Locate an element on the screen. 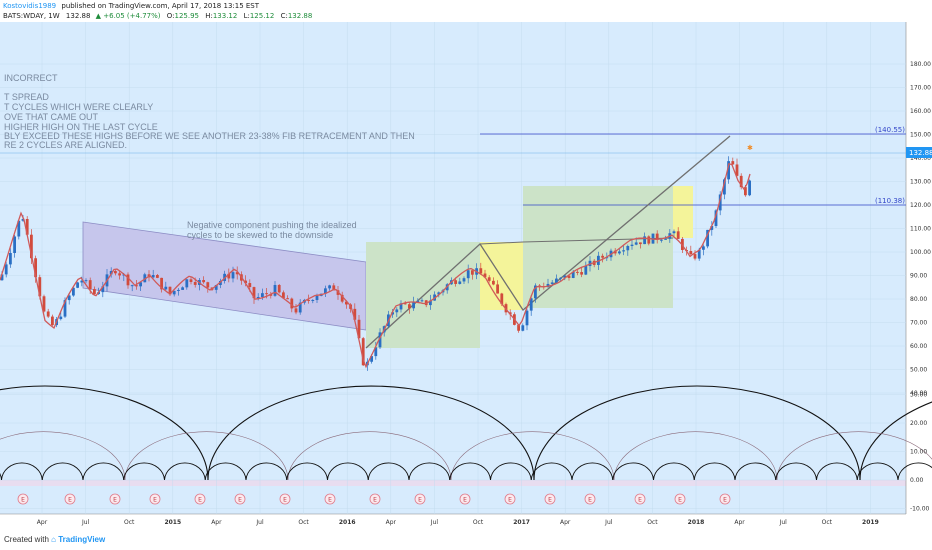  footer-brand: TradingView is located at coordinates (82, 539).